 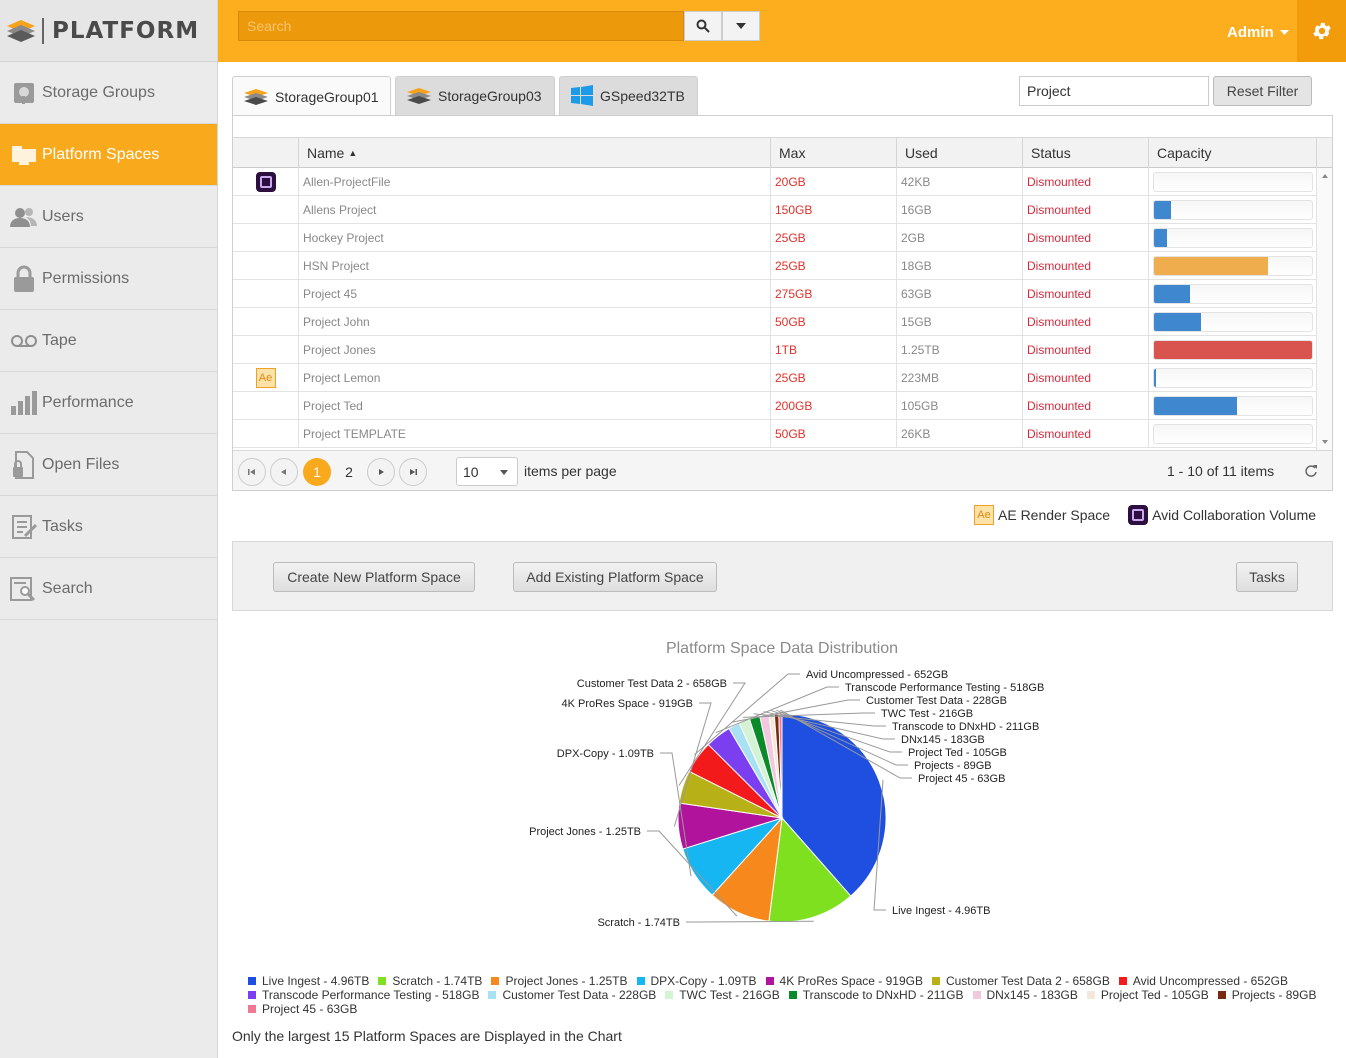 I want to click on first-page-icon, so click(x=251, y=472).